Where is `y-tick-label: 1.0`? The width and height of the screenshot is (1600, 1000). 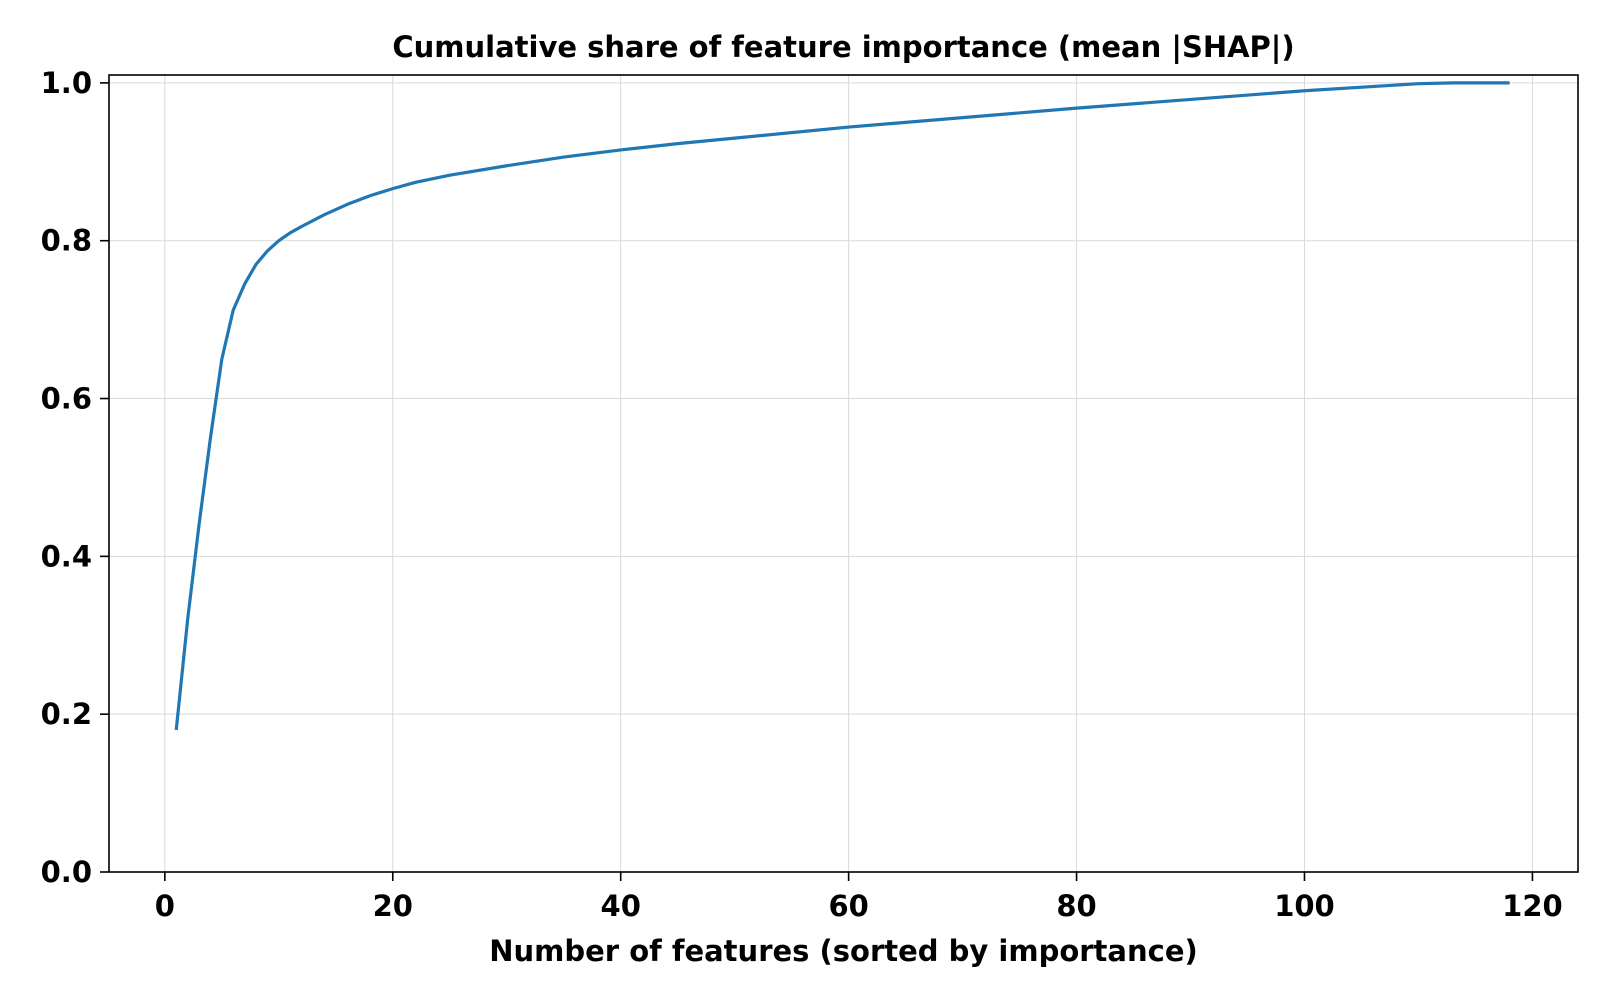
y-tick-label: 1.0 is located at coordinates (66, 83).